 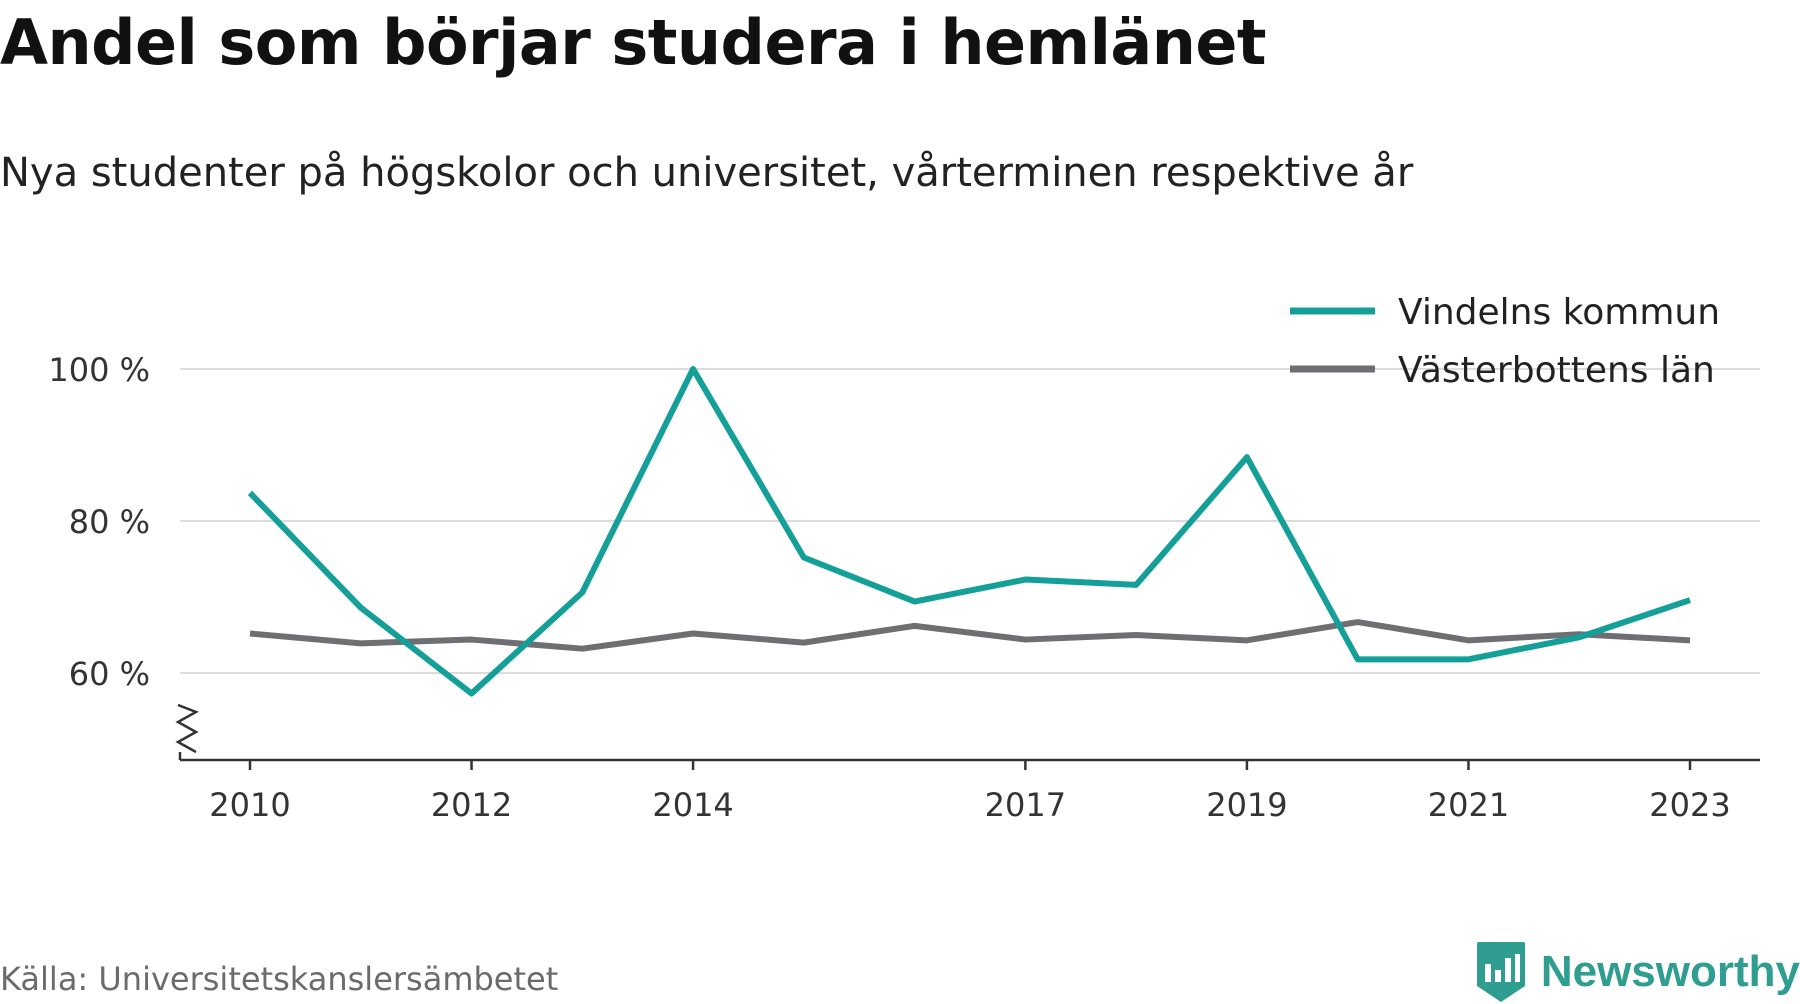 What do you see at coordinates (471, 805) in the screenshot?
I see `x-tick-label-2012: 2012` at bounding box center [471, 805].